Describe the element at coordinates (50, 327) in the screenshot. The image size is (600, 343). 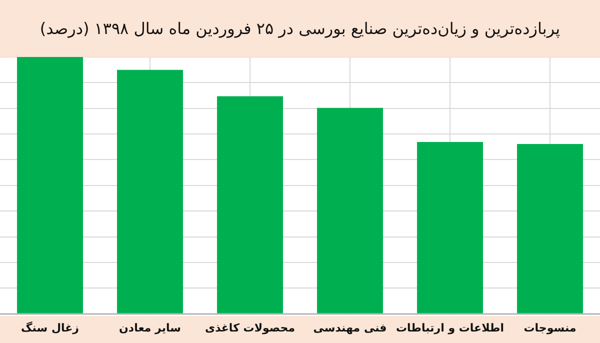
I see `x-tick-label: زغال سنگ` at that location.